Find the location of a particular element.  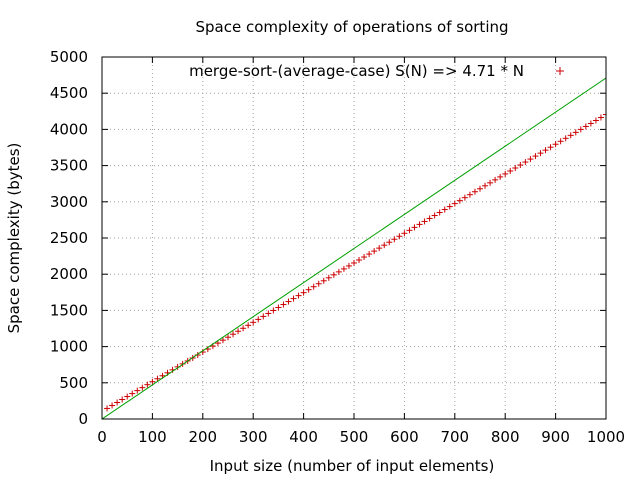

y-tick-label: 5000 is located at coordinates (69, 57).